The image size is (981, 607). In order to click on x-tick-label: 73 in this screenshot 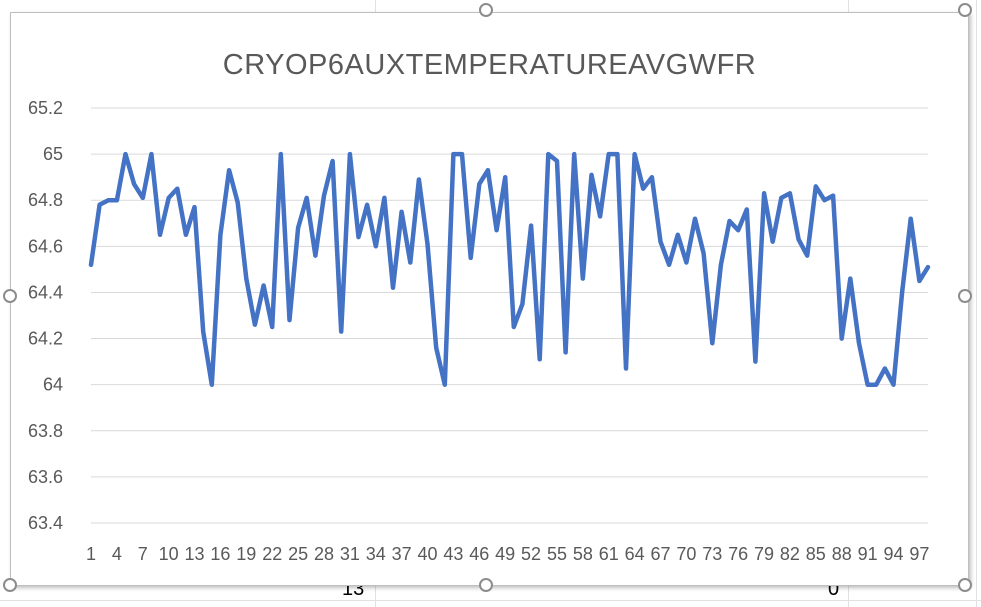, I will do `click(712, 554)`.